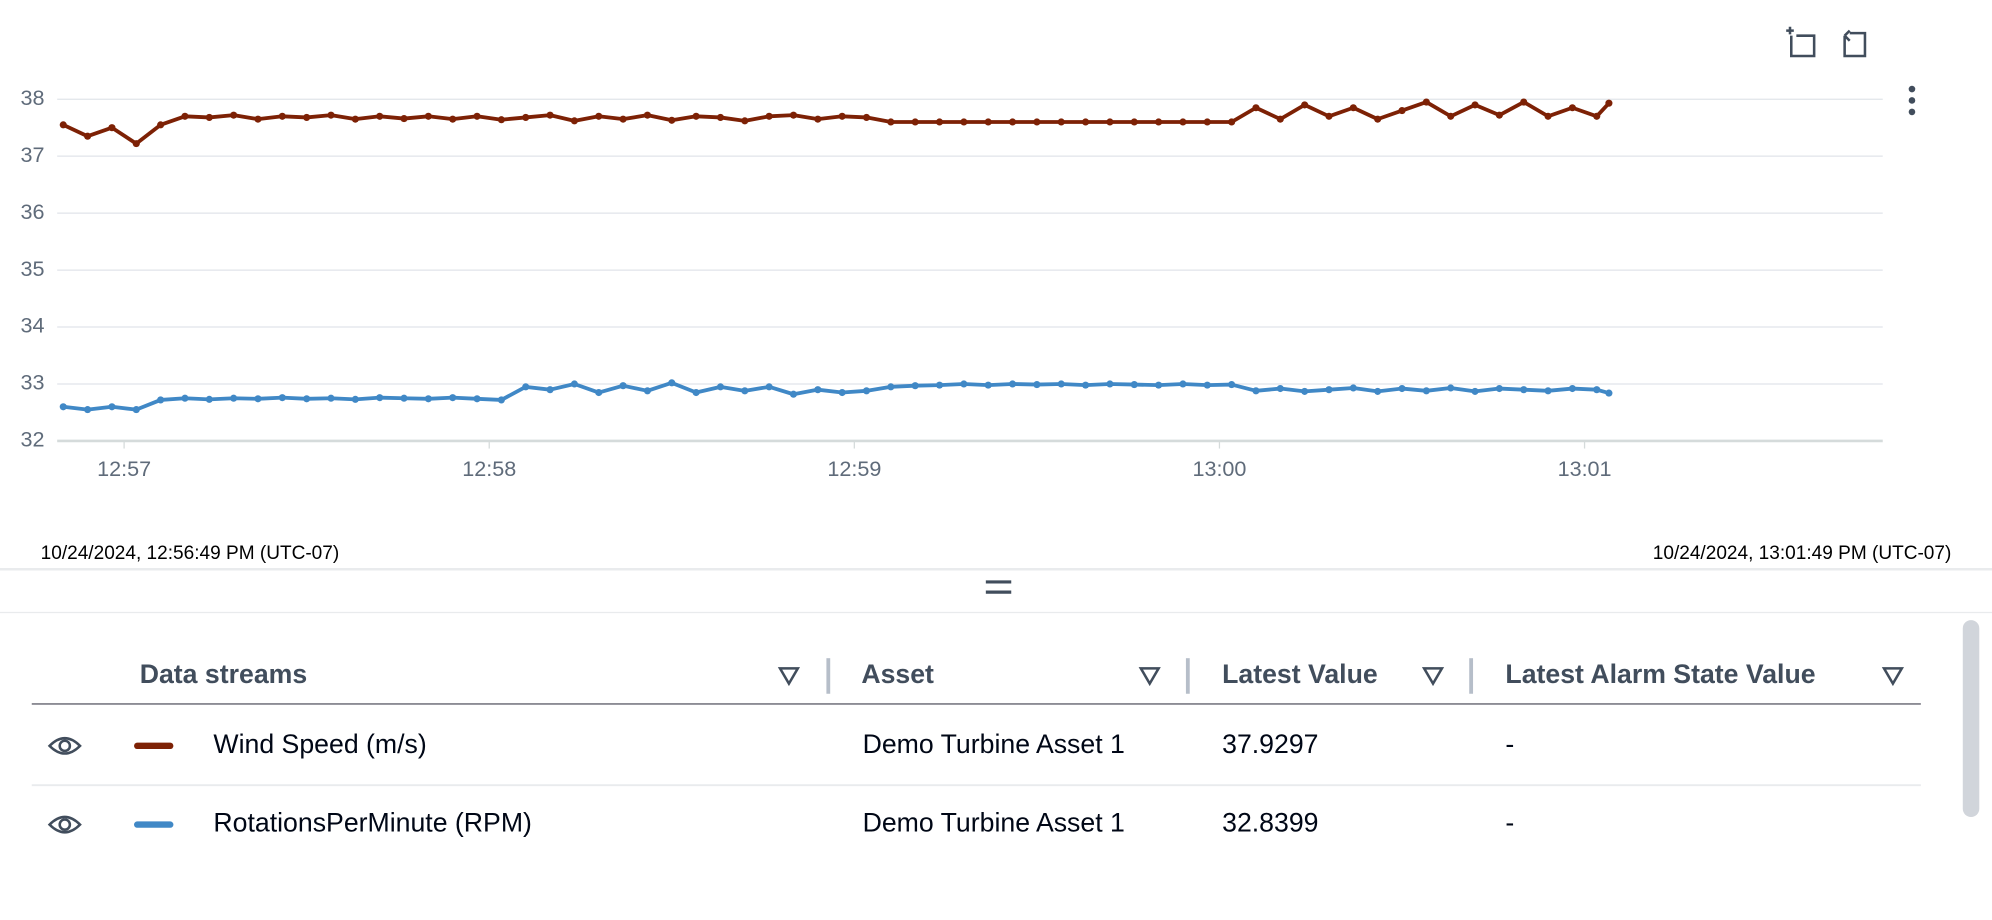  I want to click on sort-icons, so click(1341, 677).